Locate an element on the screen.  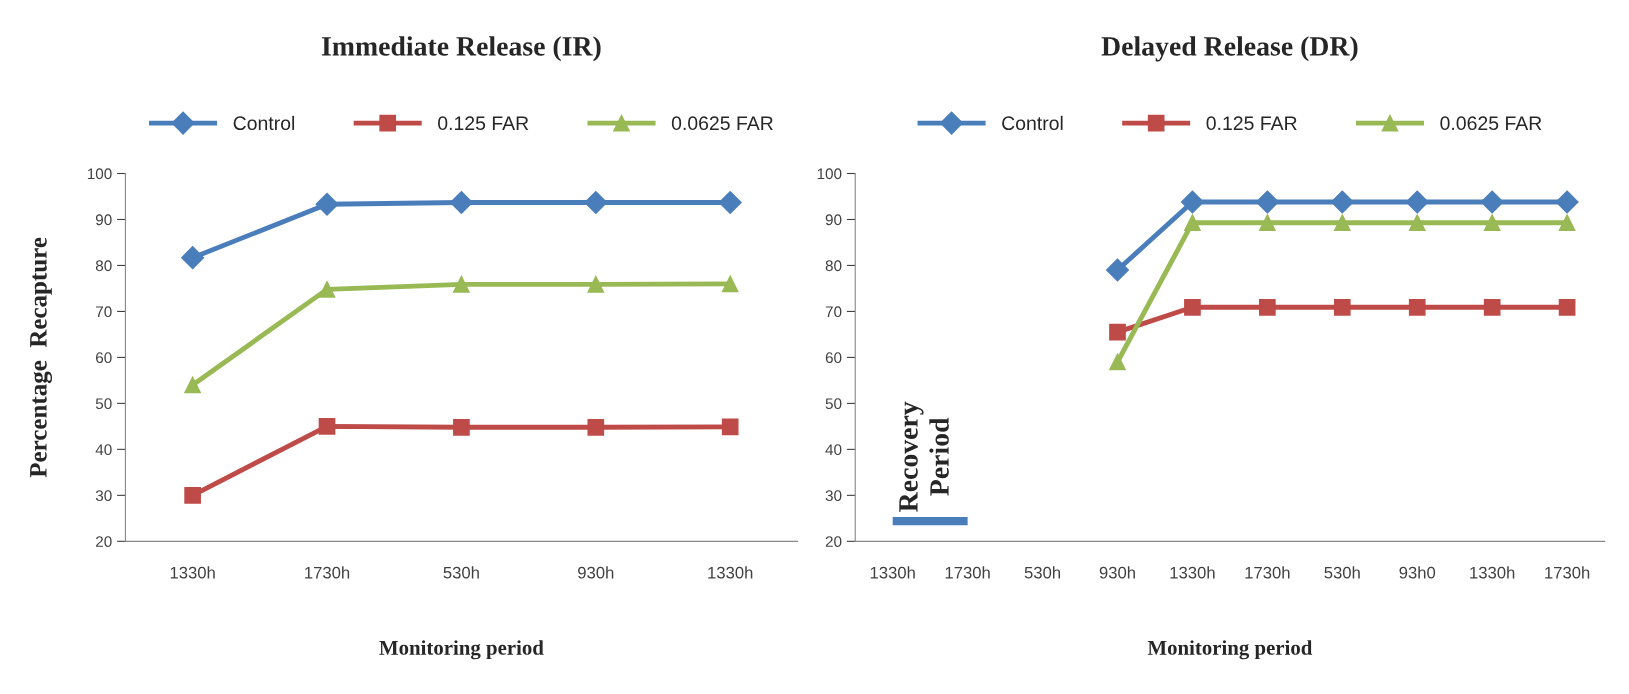
x-tick-label: 93h0 is located at coordinates (1417, 572).